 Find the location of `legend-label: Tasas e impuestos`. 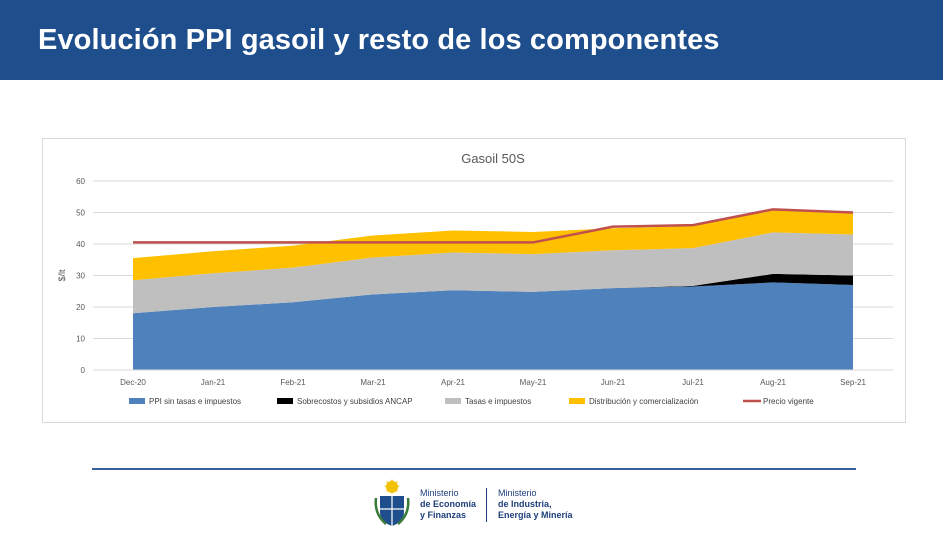

legend-label: Tasas e impuestos is located at coordinates (498, 401).